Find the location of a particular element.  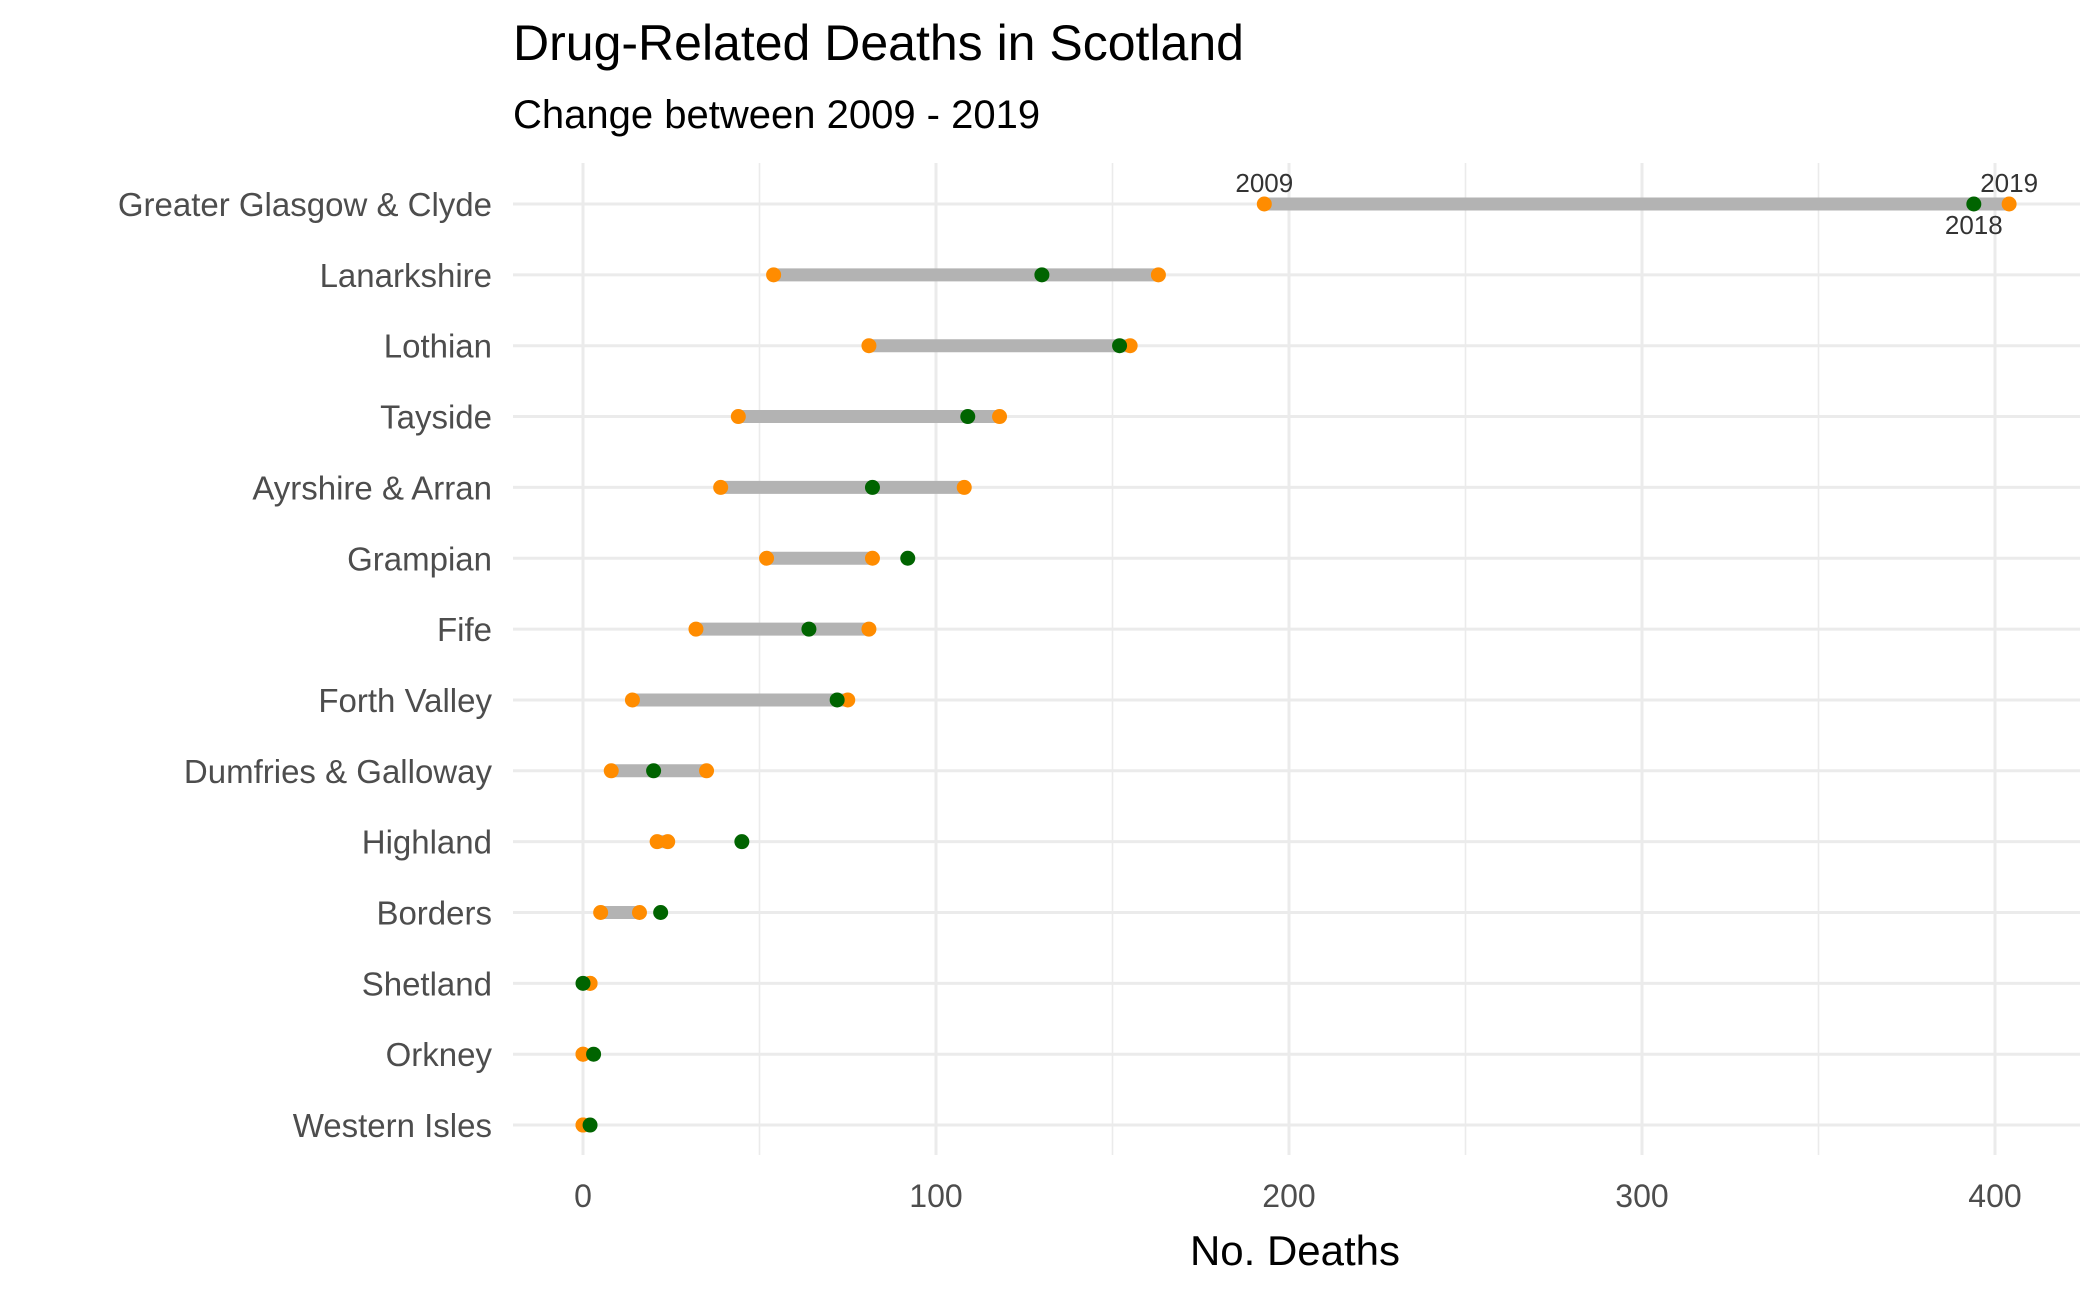

x-axis-title: No. Deaths is located at coordinates (1295, 1250).